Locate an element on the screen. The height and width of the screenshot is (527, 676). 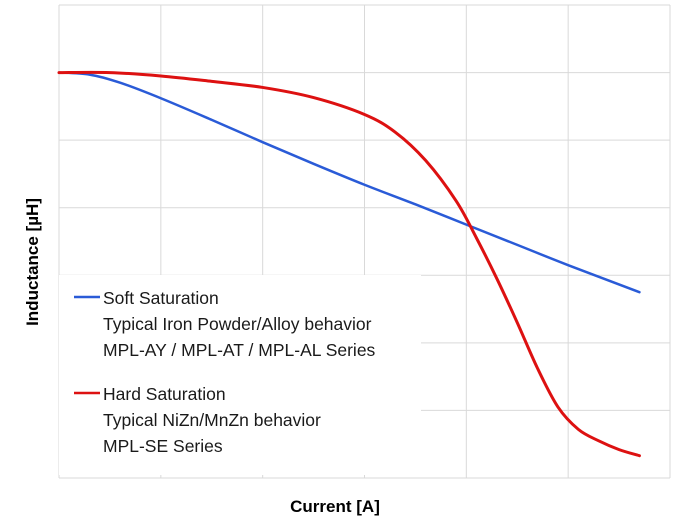
y-axis-title: Inductance [µH] is located at coordinates (32, 262).